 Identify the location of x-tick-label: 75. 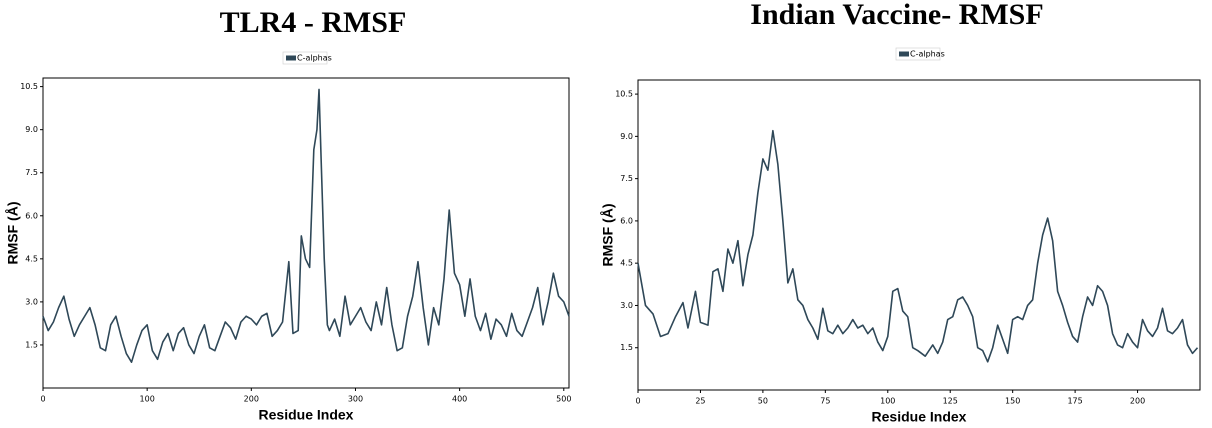
(825, 401).